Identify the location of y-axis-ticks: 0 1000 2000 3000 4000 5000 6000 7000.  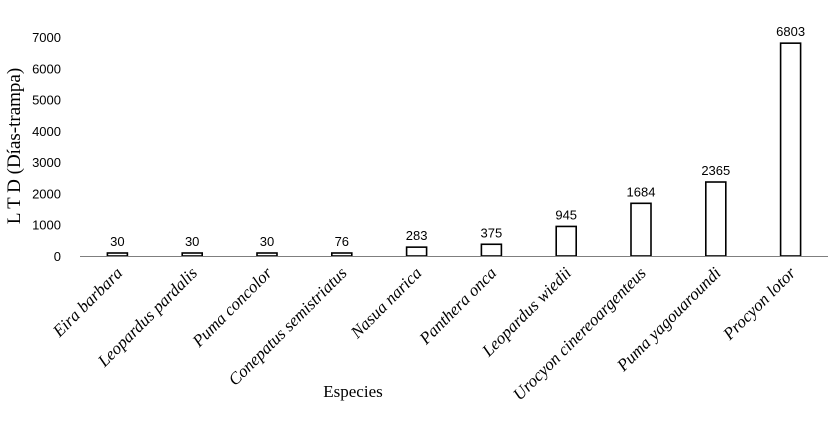
(46, 147).